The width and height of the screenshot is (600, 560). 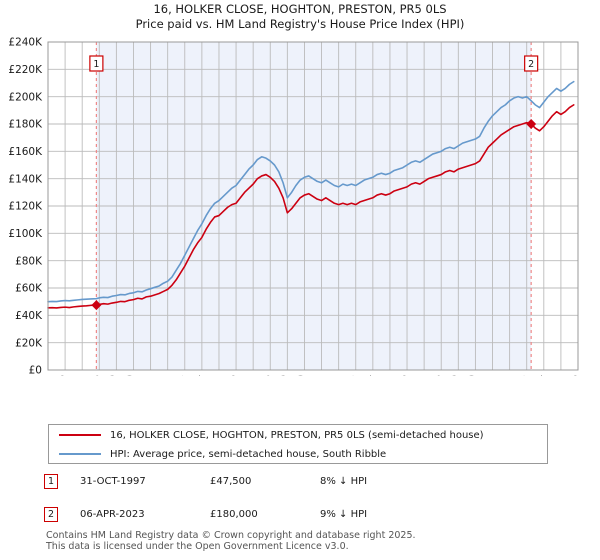 I want to click on svg-text: 2017, so click(x=421, y=375).